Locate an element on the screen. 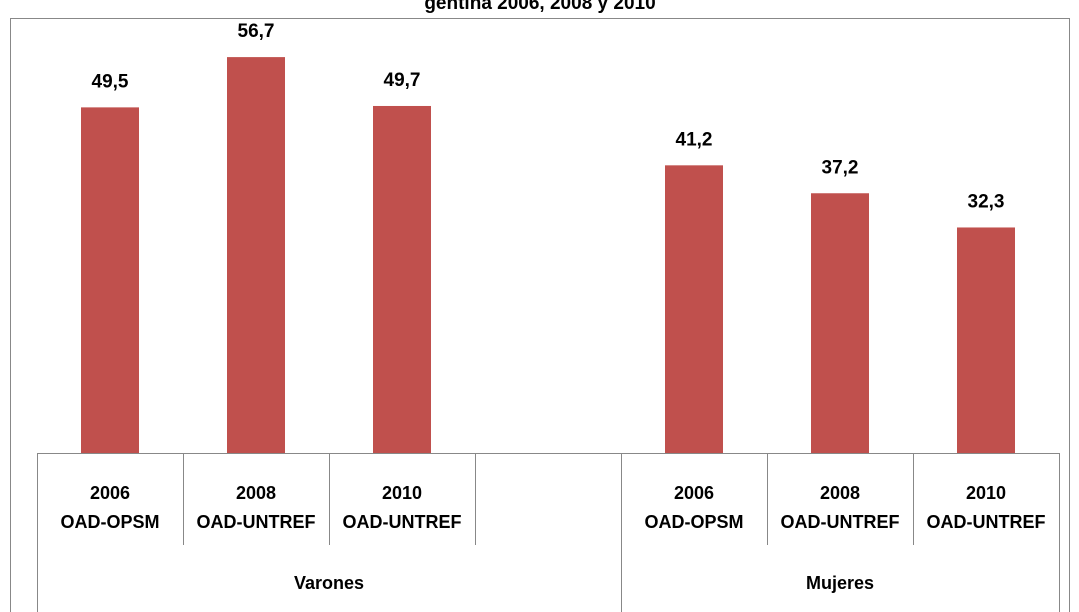 The width and height of the screenshot is (1079, 612). chart-title: gentina 2006, 2008 y 2010 is located at coordinates (539, 7).